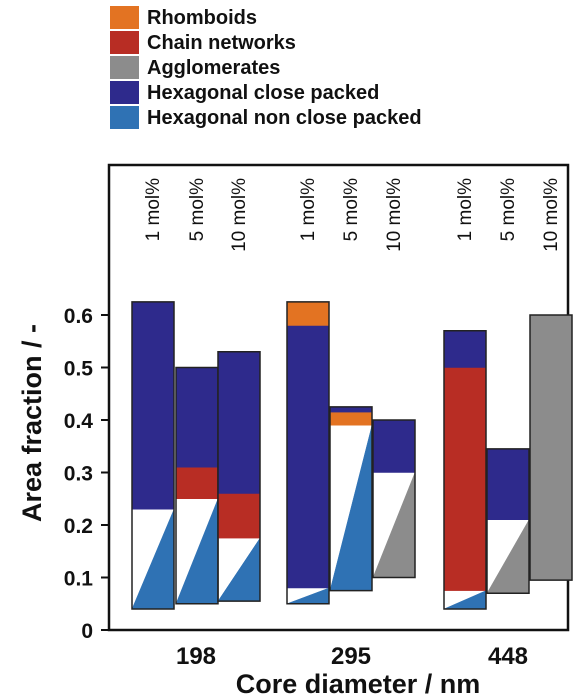  Describe the element at coordinates (124, 42) in the screenshot. I see `legend-swatch-chain-networks` at that location.